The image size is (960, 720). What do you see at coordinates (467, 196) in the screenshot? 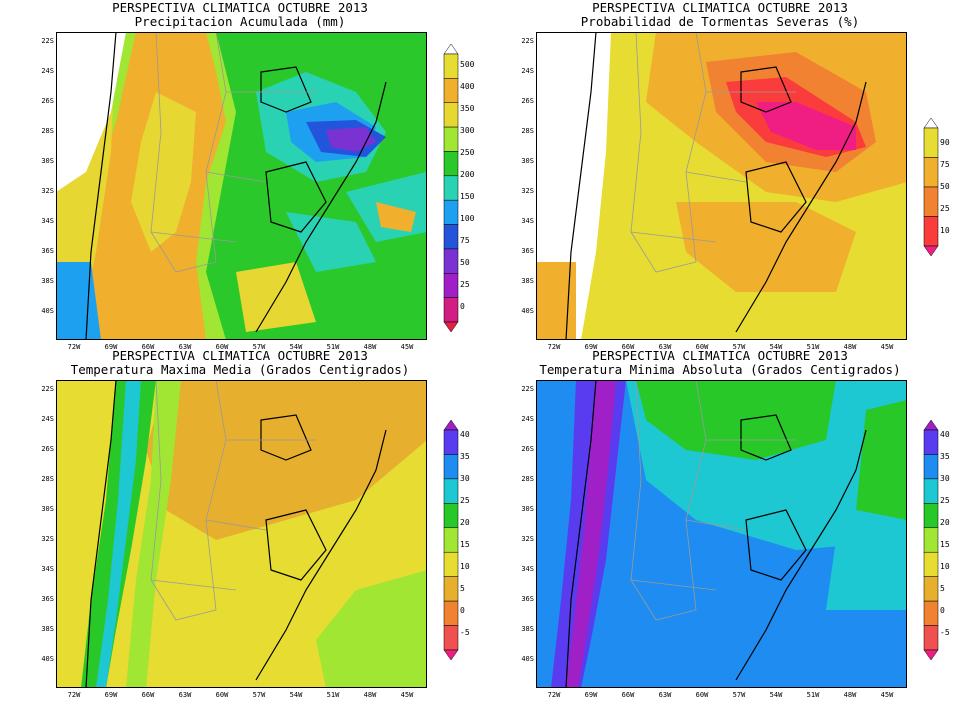
I see `legend-label: 150` at bounding box center [467, 196].